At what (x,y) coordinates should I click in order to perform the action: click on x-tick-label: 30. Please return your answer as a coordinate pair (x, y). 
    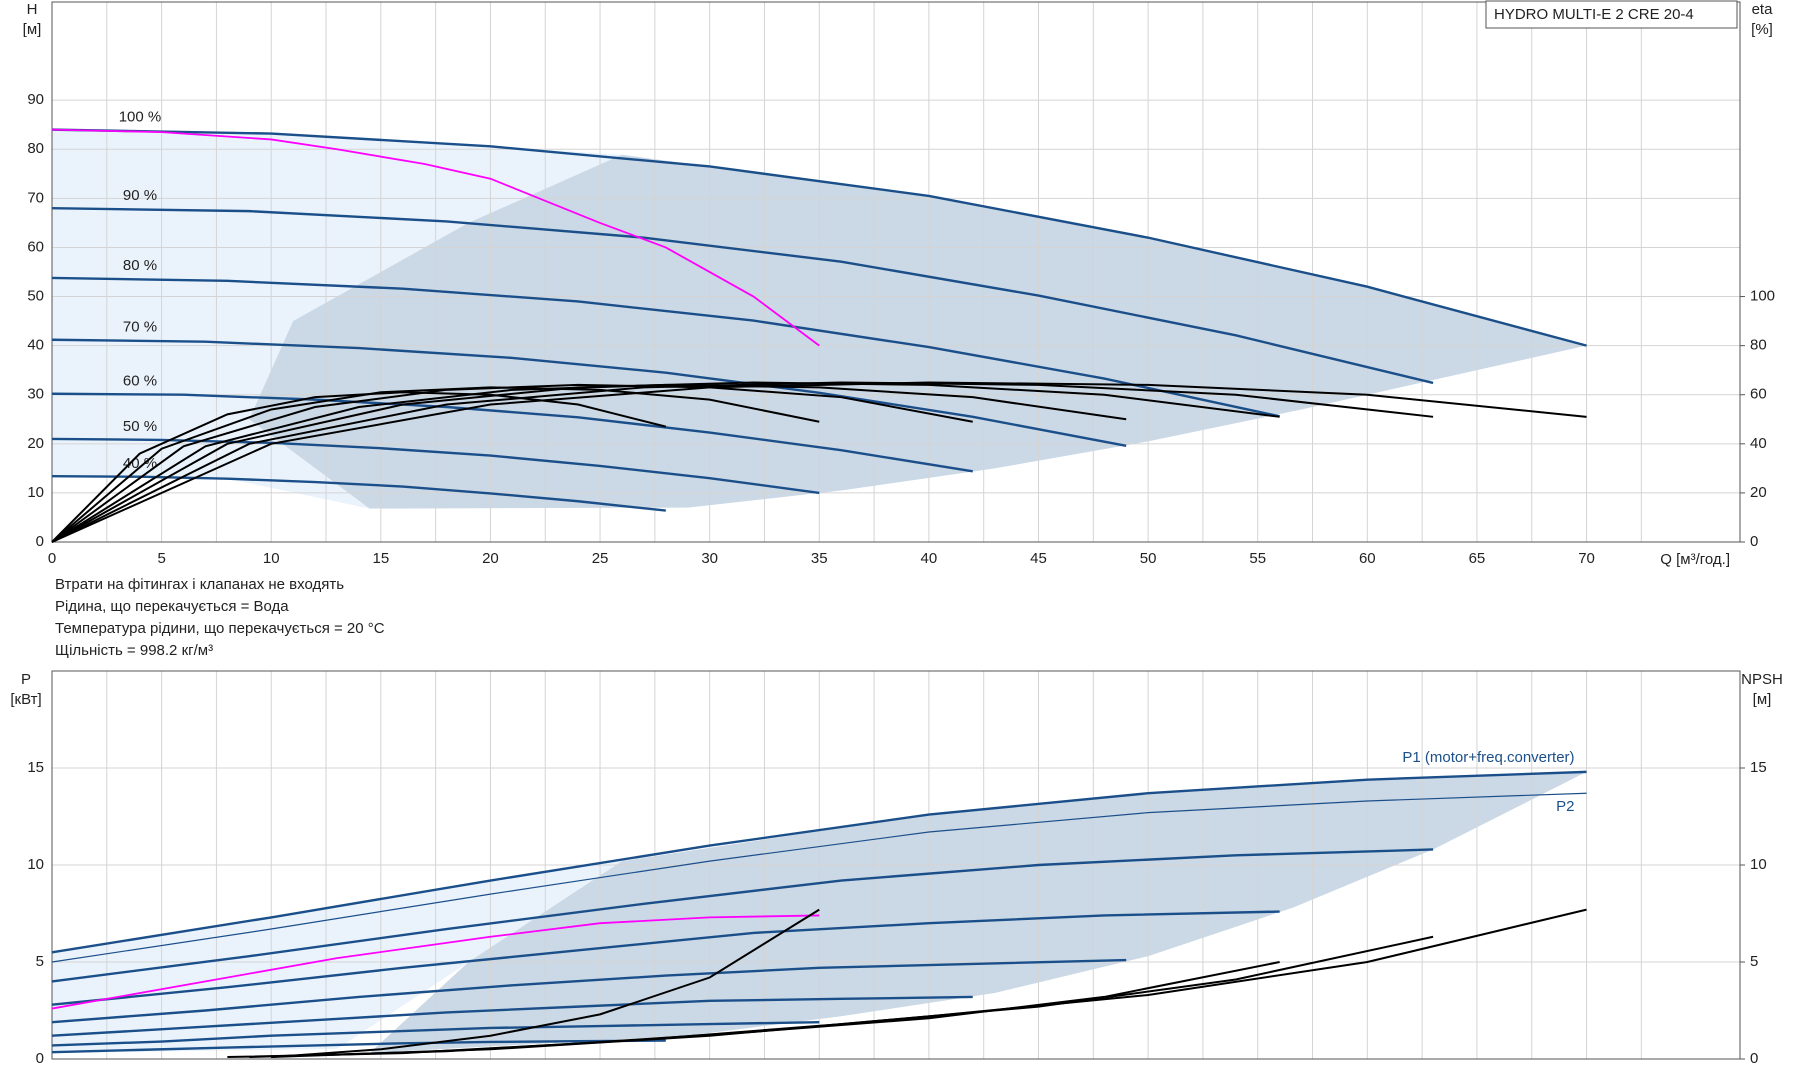
    Looking at the image, I should click on (709, 558).